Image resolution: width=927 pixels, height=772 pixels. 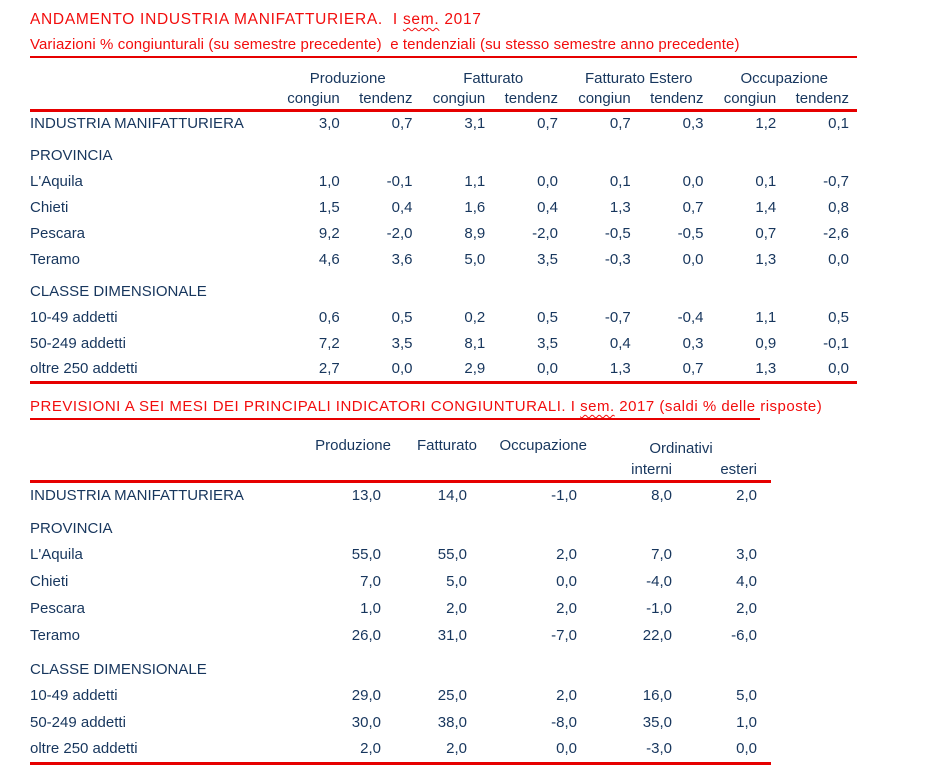 What do you see at coordinates (690, 317) in the screenshot?
I see `value-cell: -0,4` at bounding box center [690, 317].